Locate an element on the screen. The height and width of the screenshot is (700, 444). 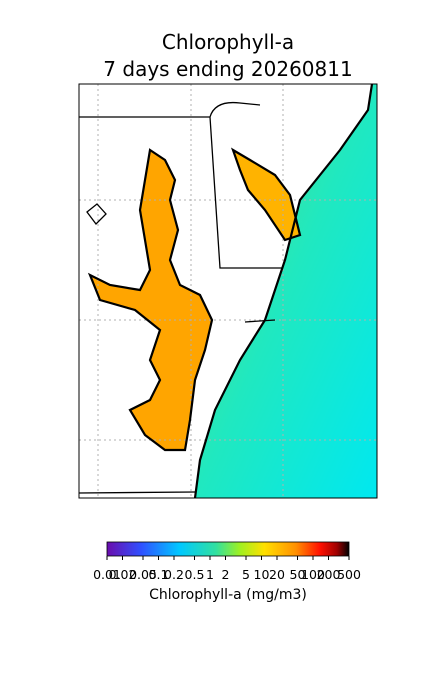
colorbar is located at coordinates (228, 549).